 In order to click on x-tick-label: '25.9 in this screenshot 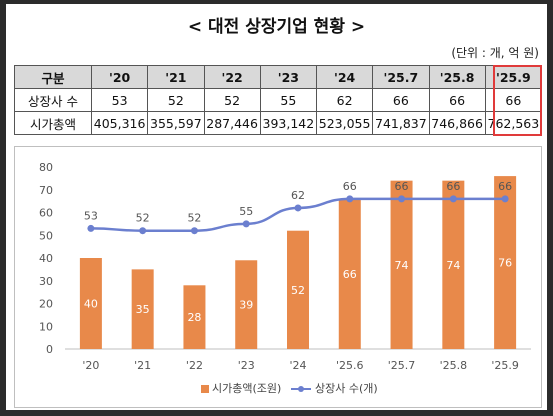, I will do `click(505, 365)`.